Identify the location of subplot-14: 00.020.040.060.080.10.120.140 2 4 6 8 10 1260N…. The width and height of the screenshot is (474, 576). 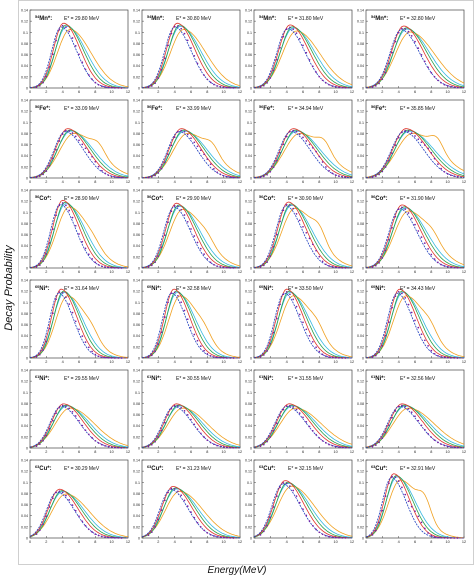
(187, 322).